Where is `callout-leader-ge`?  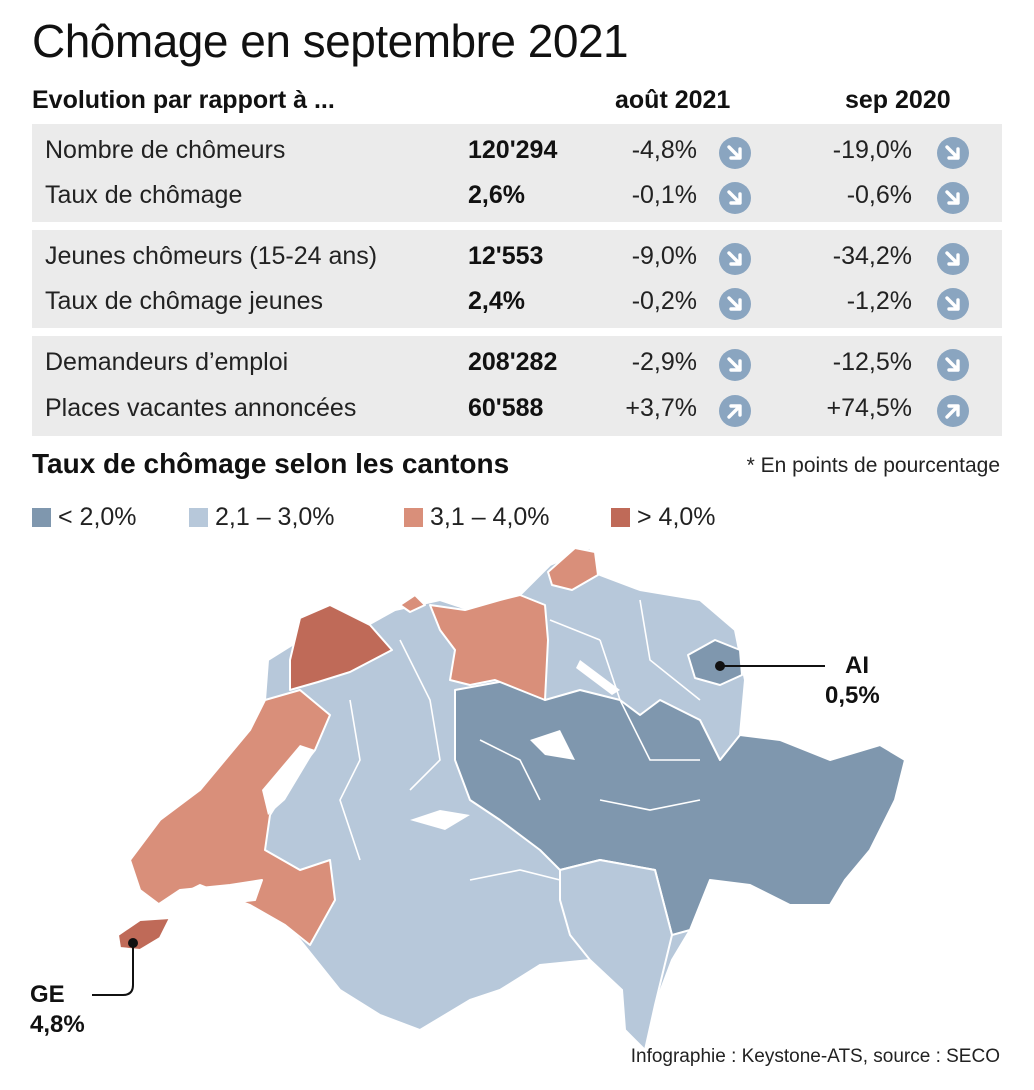 callout-leader-ge is located at coordinates (113, 969).